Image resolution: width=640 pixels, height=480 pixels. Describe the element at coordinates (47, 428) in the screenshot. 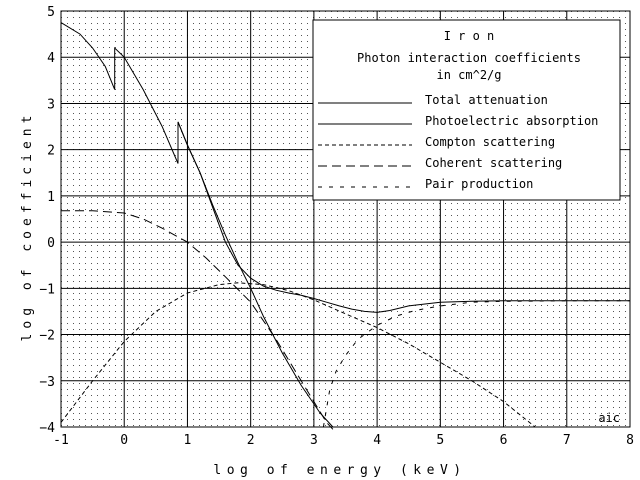

I see `y-tick-label: −4` at that location.